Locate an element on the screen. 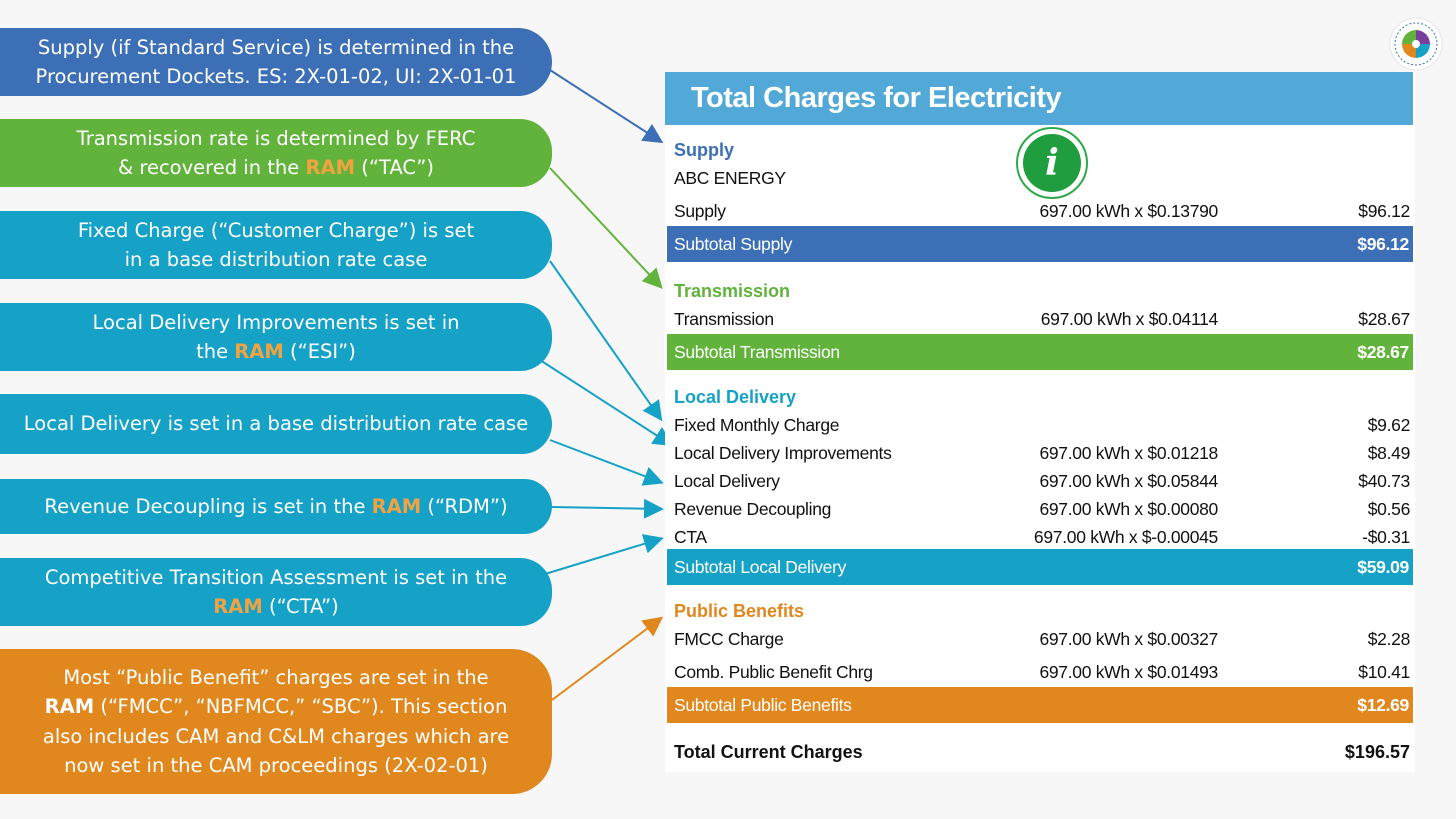  info-glyph: i is located at coordinates (1052, 163).